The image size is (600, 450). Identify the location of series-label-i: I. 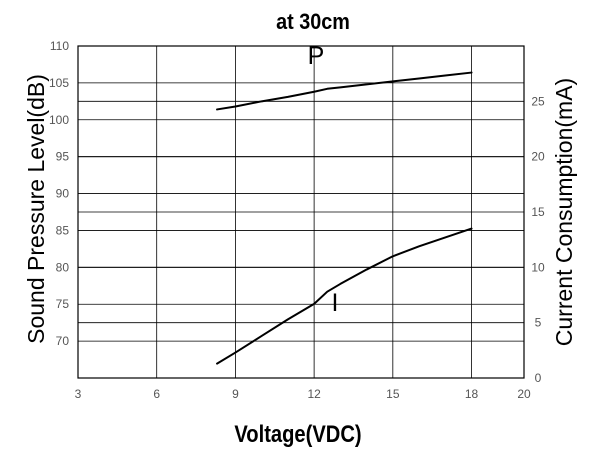
(335, 303).